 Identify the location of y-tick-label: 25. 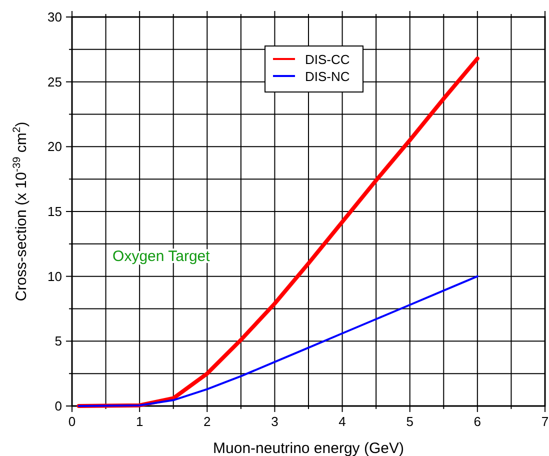
(55, 82).